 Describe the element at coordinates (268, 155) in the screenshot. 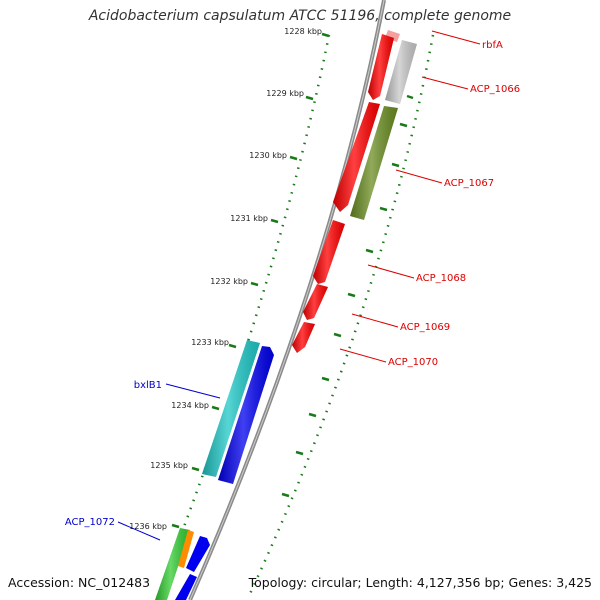

I see `ruler-tick-label: 1230 kbp` at that location.